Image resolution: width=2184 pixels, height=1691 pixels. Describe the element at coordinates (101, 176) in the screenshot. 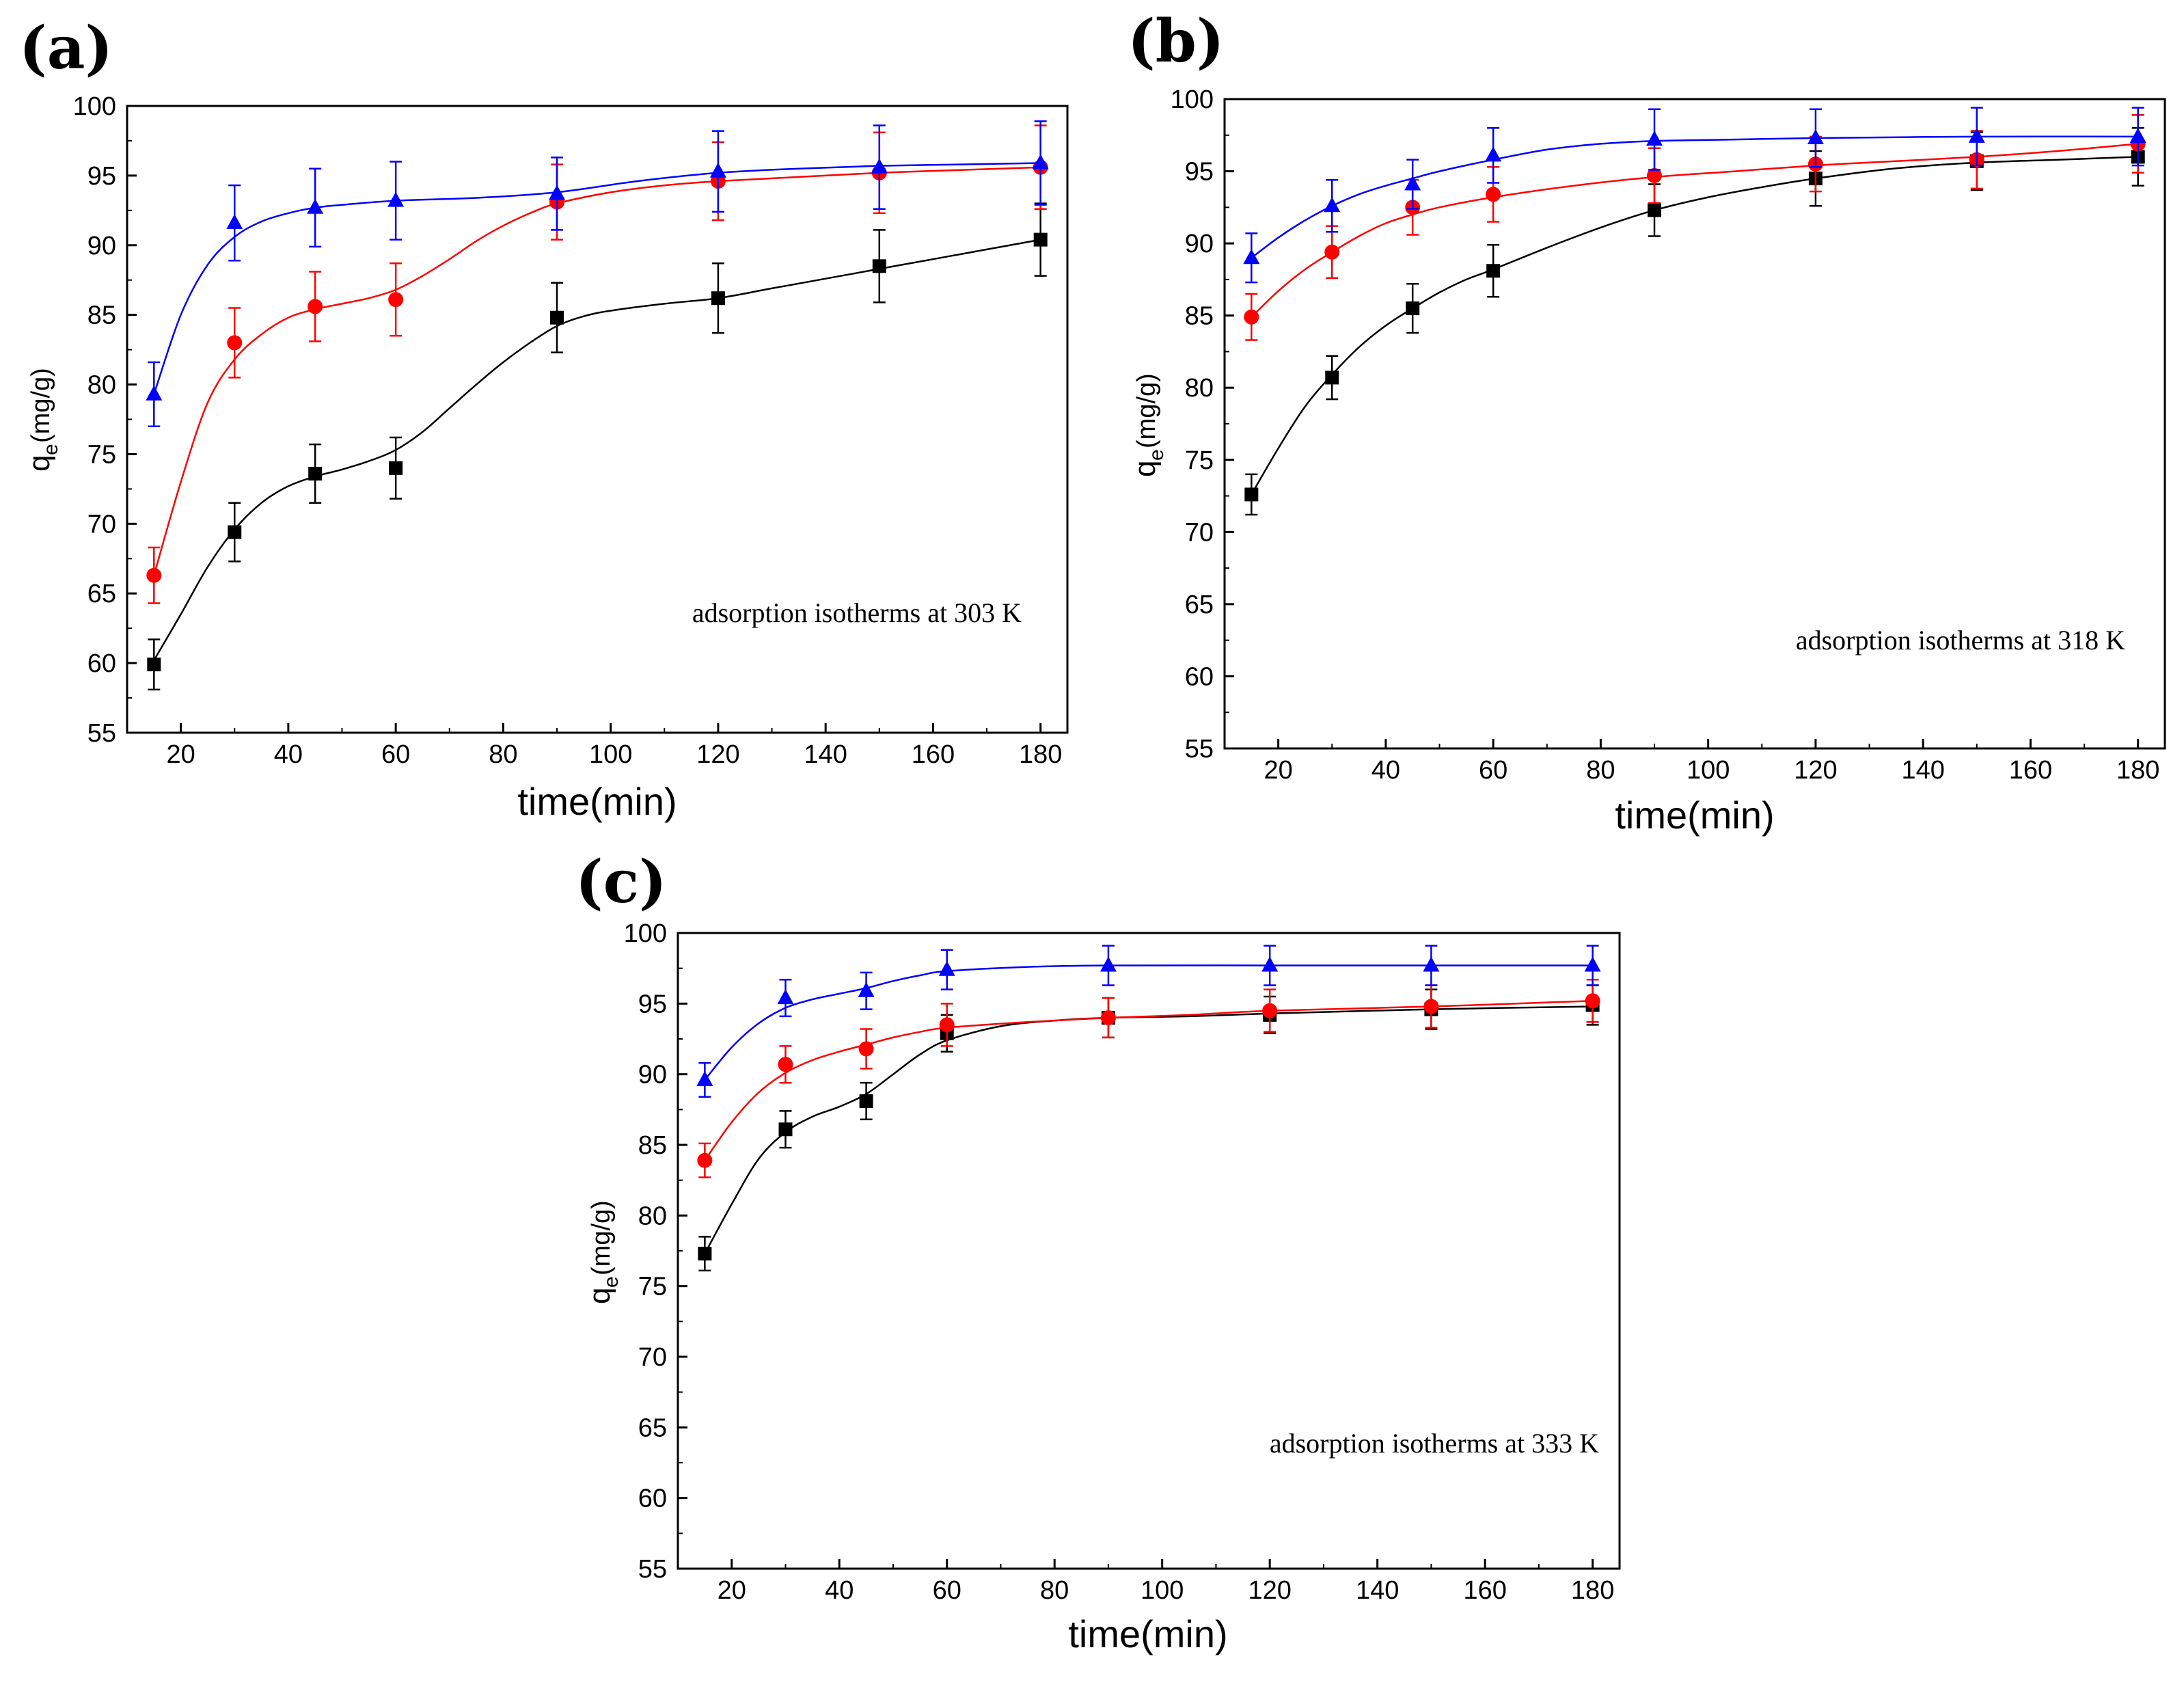

I see `y-tick-label: 95` at that location.